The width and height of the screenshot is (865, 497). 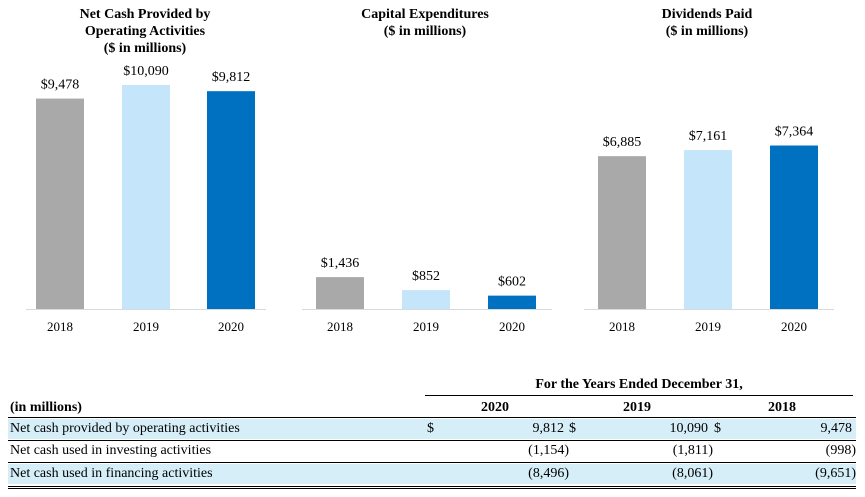 What do you see at coordinates (425, 23) in the screenshot?
I see `chart-title-capex: Capital Expenditures ($ in millions)` at bounding box center [425, 23].